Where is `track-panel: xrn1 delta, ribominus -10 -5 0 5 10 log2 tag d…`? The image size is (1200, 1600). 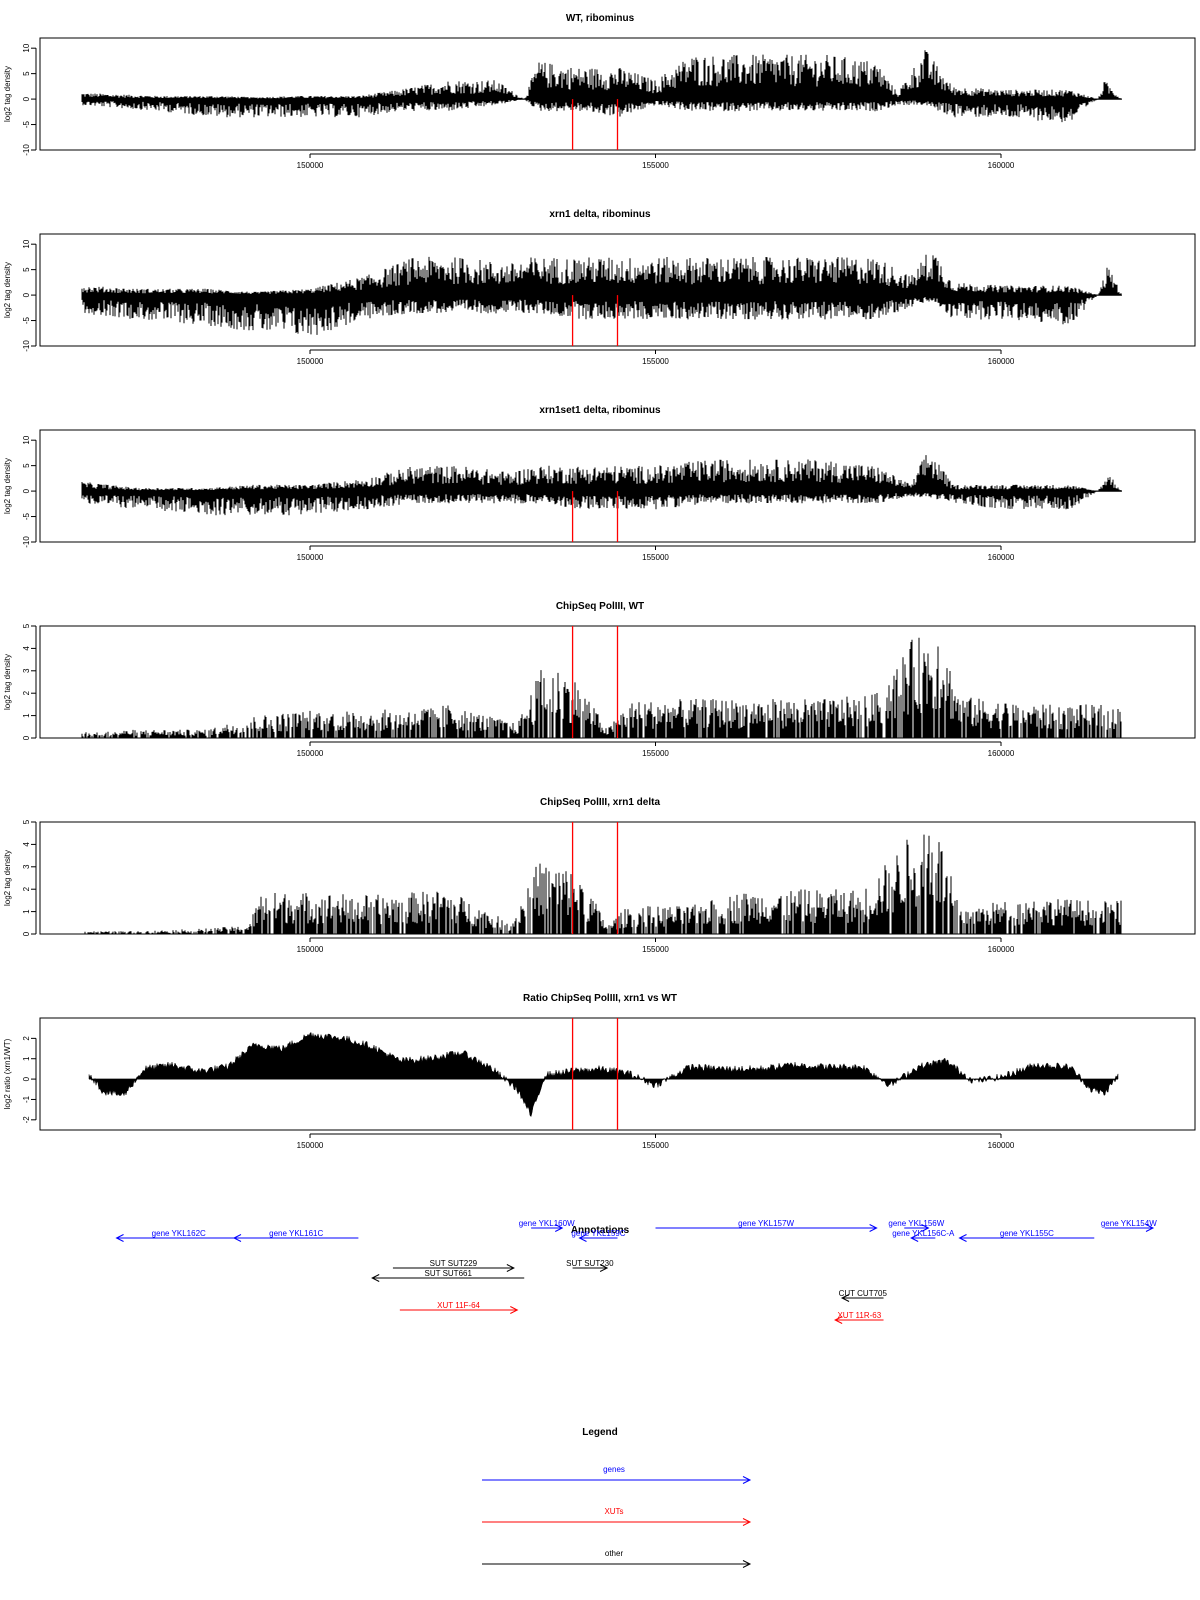
track-panel: xrn1 delta, ribominus -10 -5 0 5 10 log2 tag d… is located at coordinates (599, 287).